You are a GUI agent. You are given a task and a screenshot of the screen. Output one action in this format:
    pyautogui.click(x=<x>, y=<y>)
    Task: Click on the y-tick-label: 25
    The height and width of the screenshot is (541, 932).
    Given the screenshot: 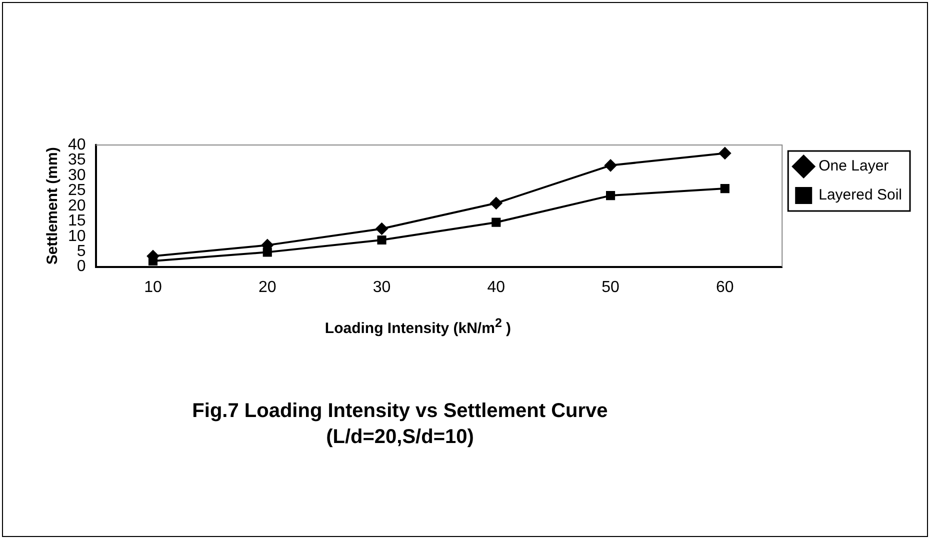 What is the action you would take?
    pyautogui.click(x=77, y=191)
    